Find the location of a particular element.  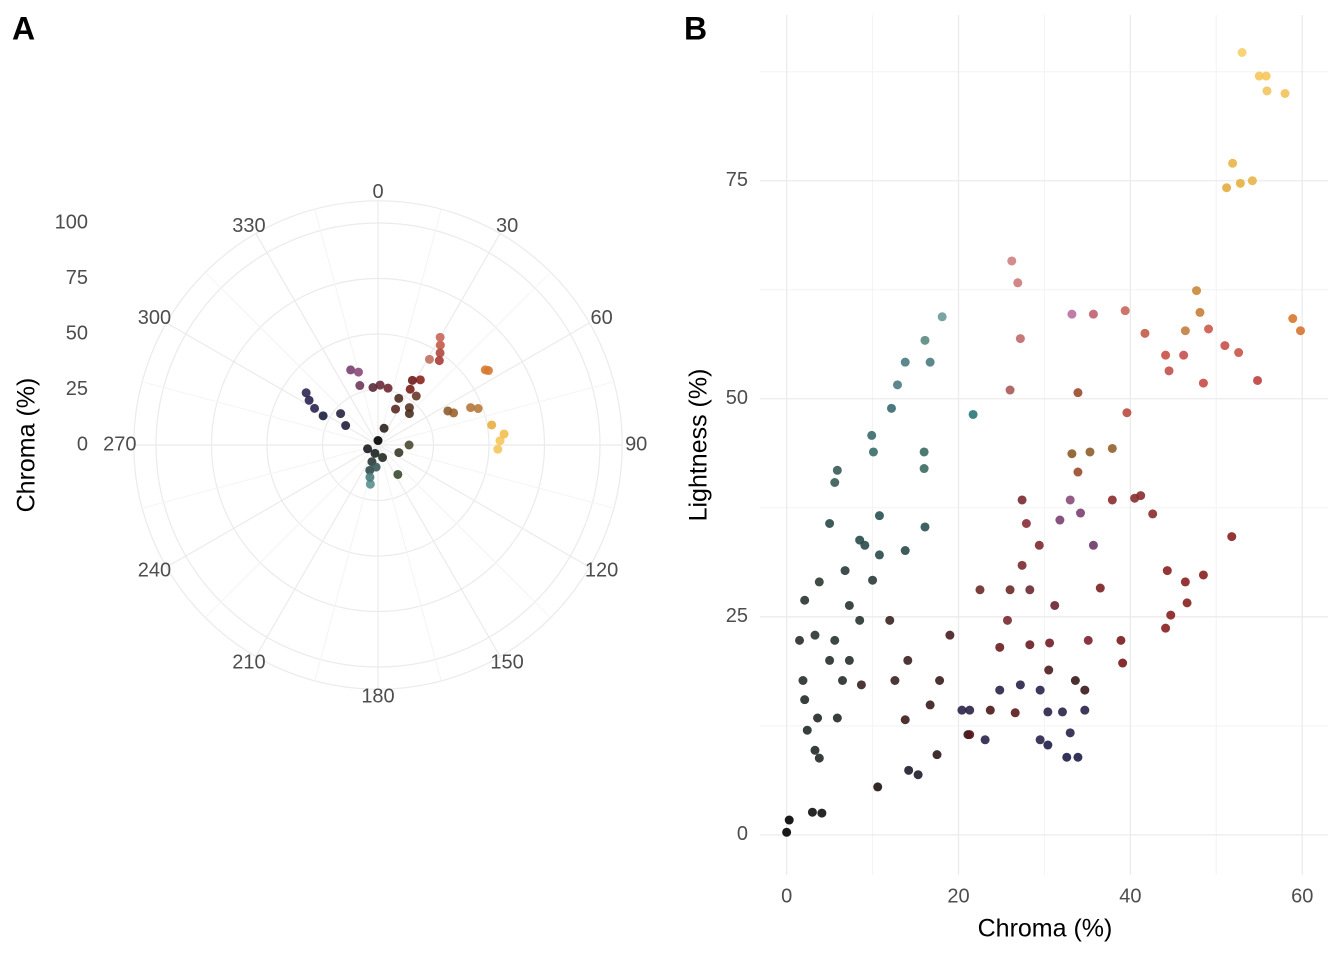

angle-tick-label: 240 is located at coordinates (154, 570).